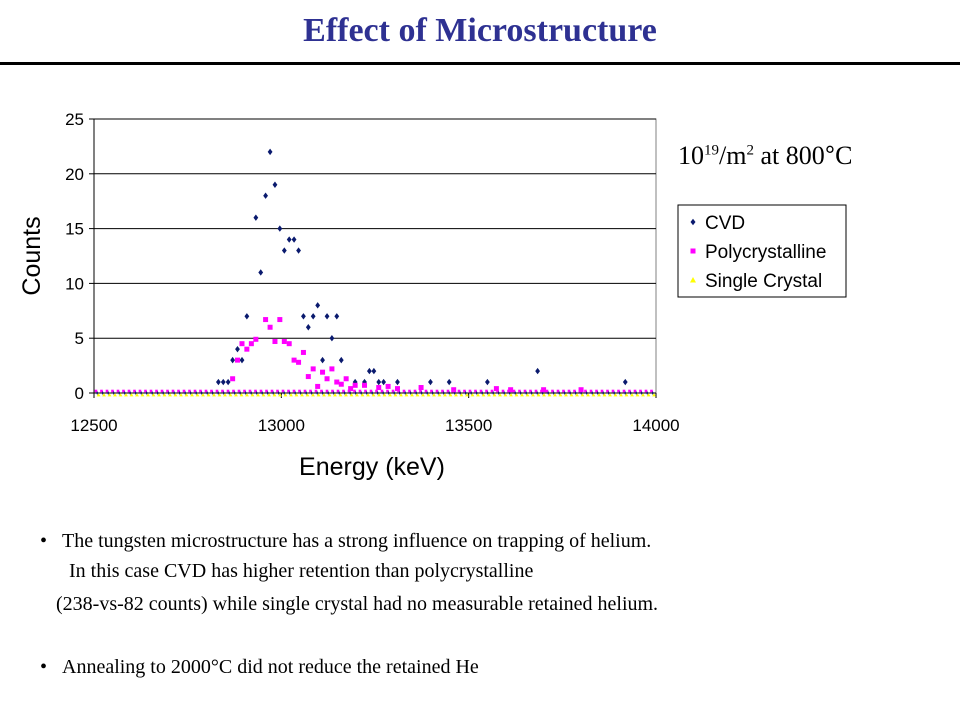 Image resolution: width=960 pixels, height=720 pixels. Describe the element at coordinates (763, 281) in the screenshot. I see `legend-label: Single Crystal` at that location.